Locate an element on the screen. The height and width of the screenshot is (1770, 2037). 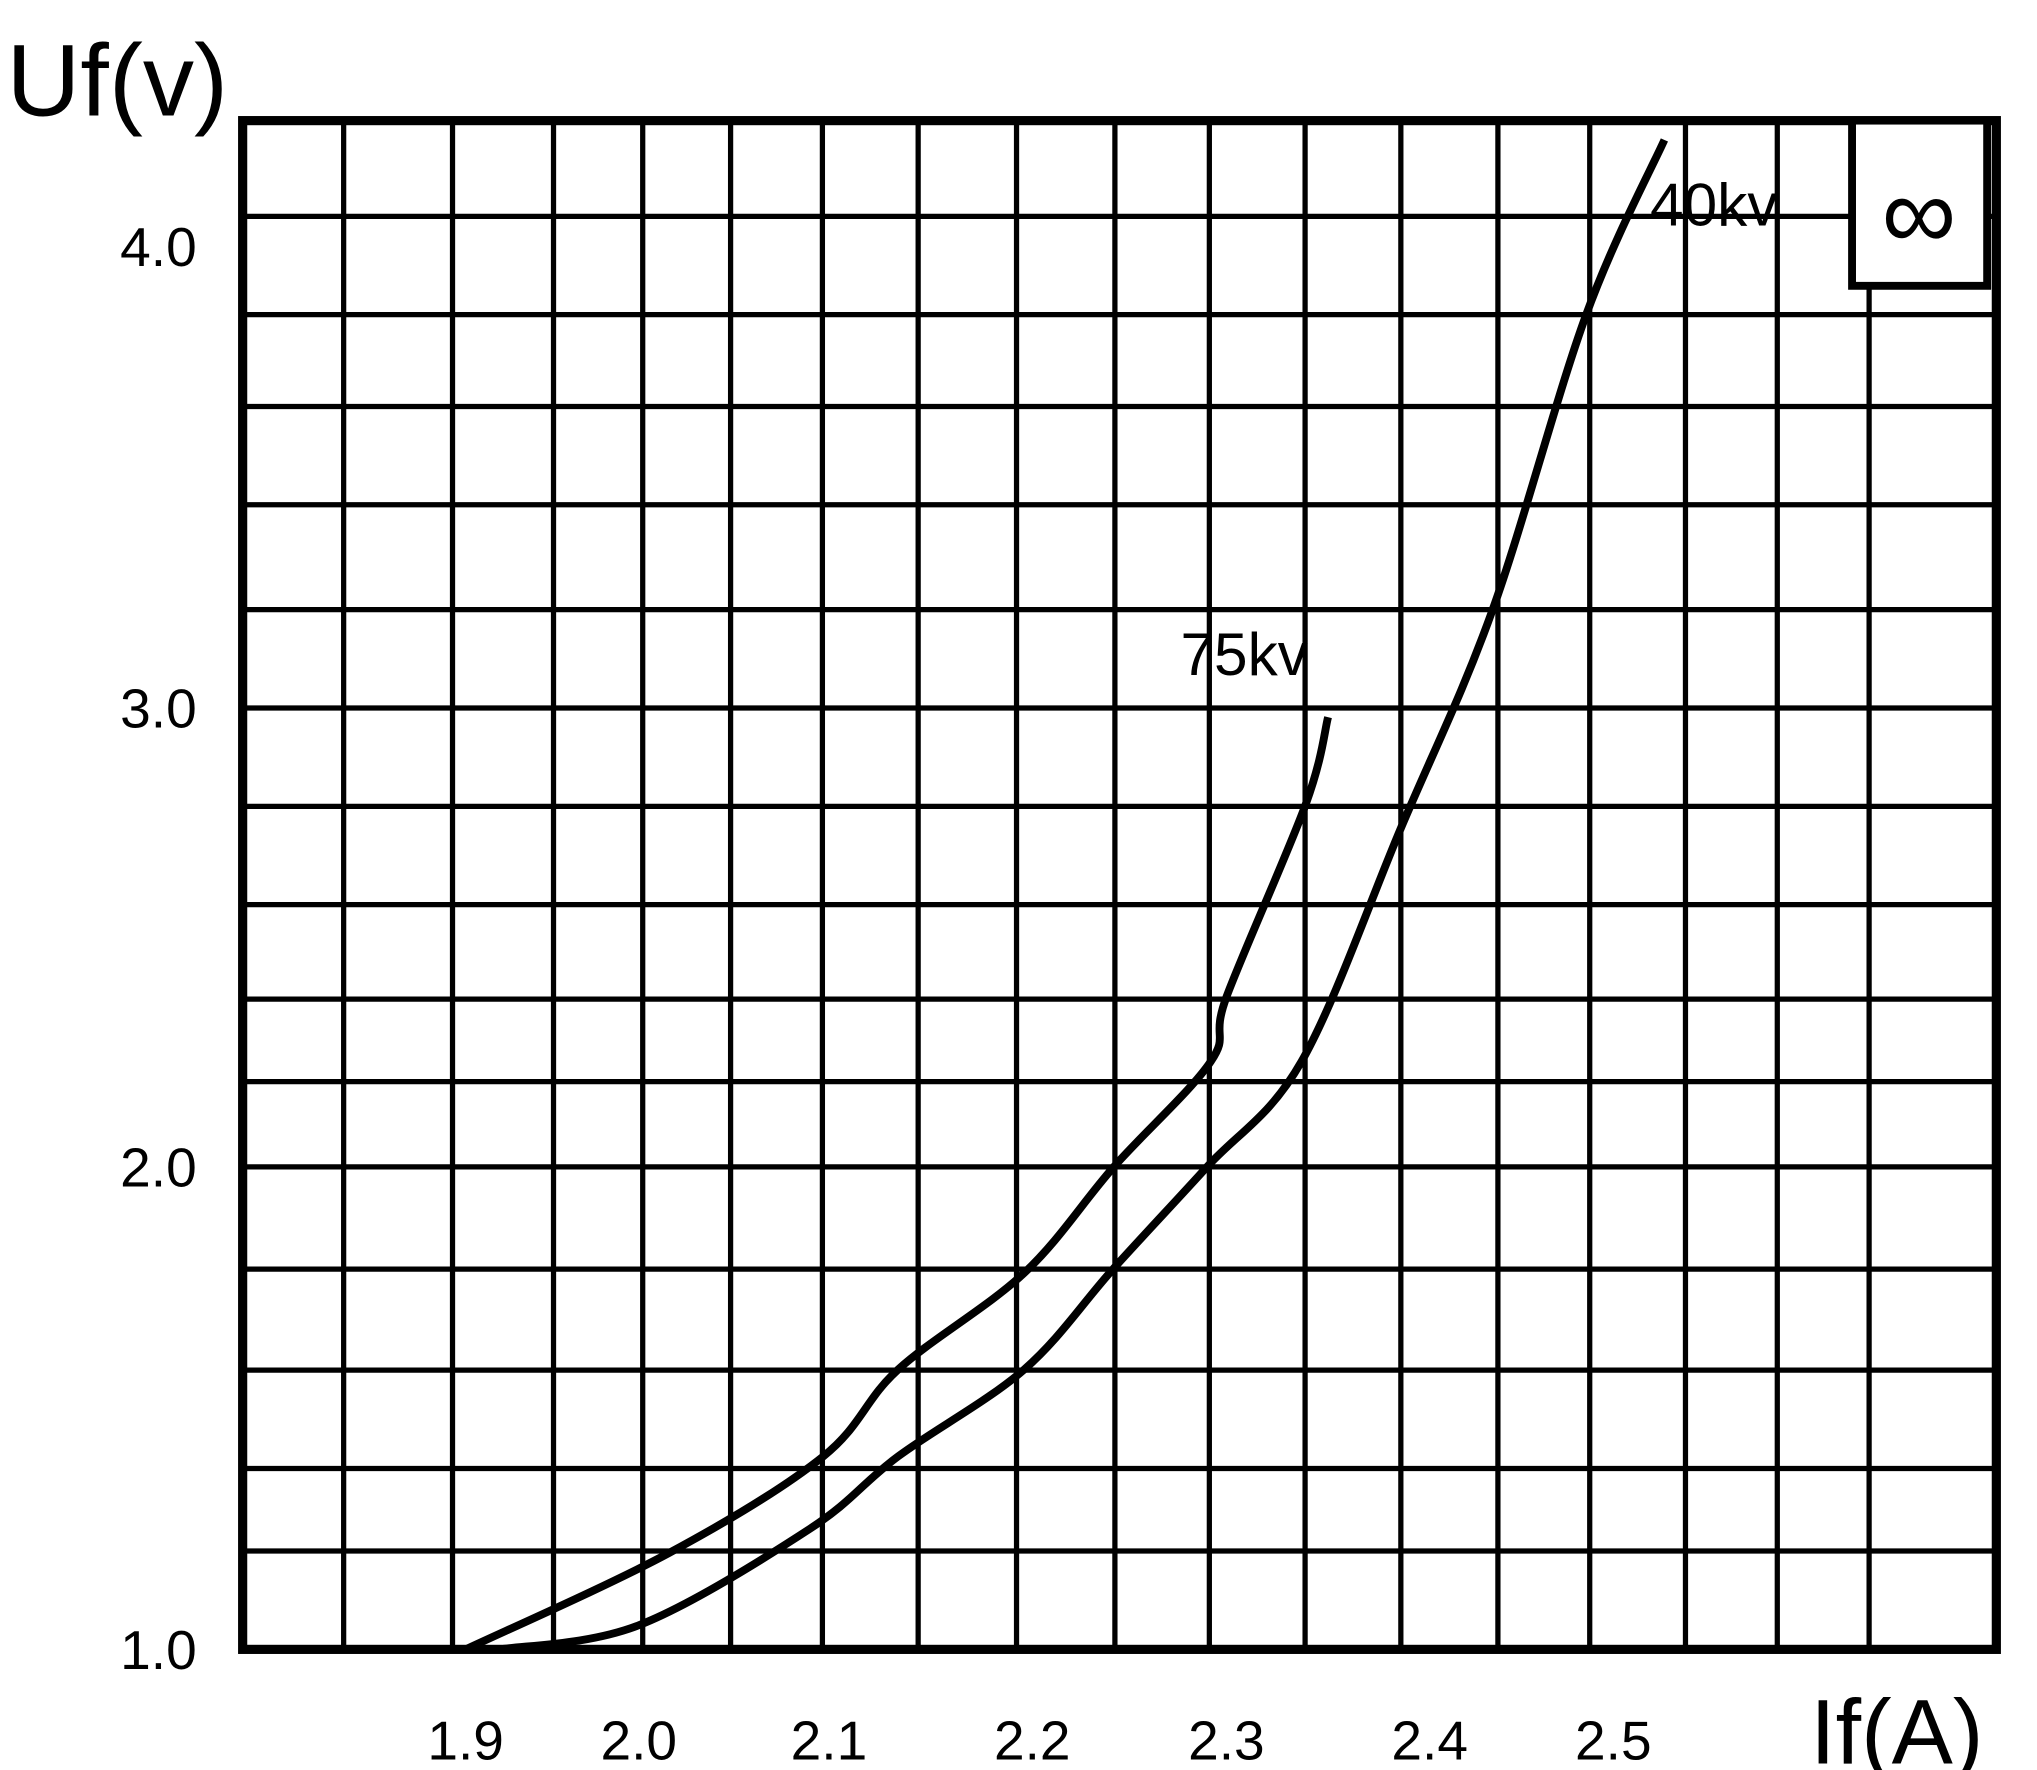
y-tick-label: 3.0 is located at coordinates (158, 709).